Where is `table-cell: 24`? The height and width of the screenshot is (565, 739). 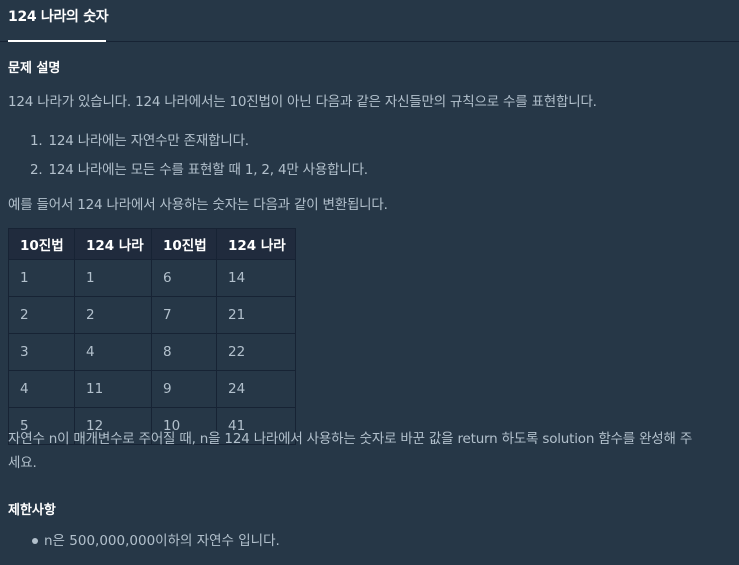
table-cell: 24 is located at coordinates (256, 389).